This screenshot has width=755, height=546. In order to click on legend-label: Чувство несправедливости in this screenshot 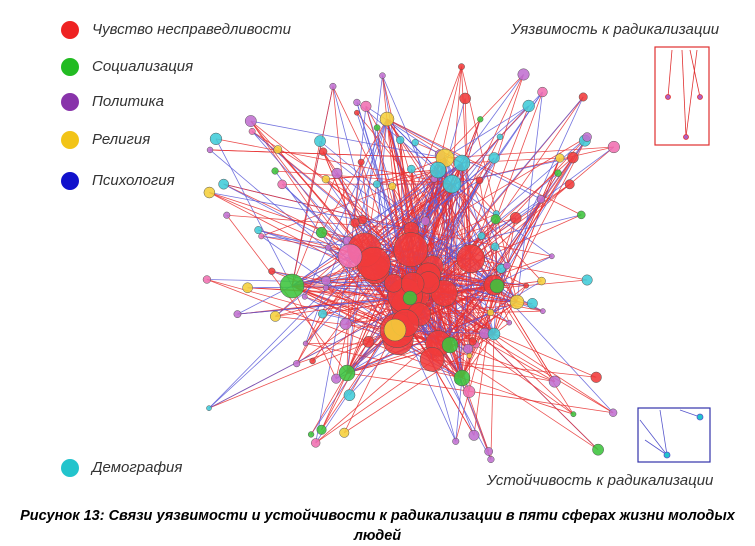, I will do `click(192, 29)`.